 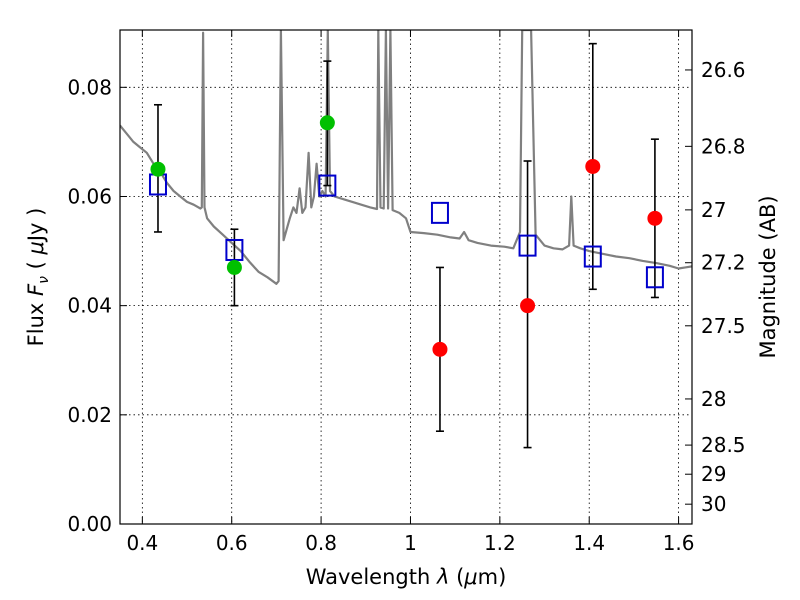 I want to click on model-square-layer, so click(x=406, y=231).